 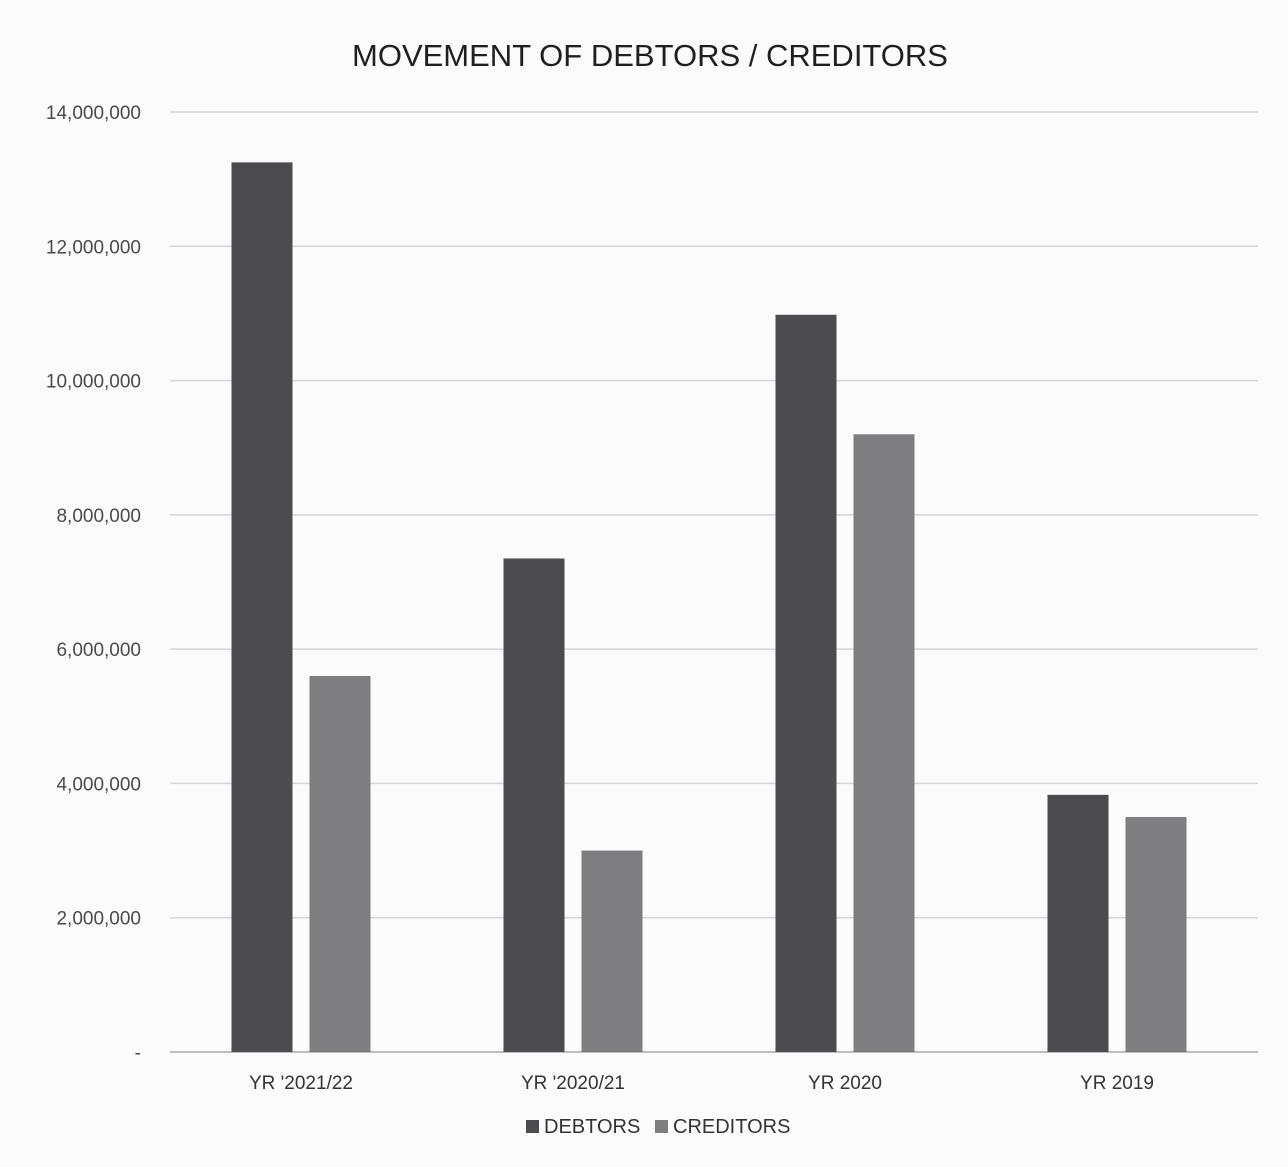 I want to click on x-category-label: YR '2020/21, so click(x=573, y=1083).